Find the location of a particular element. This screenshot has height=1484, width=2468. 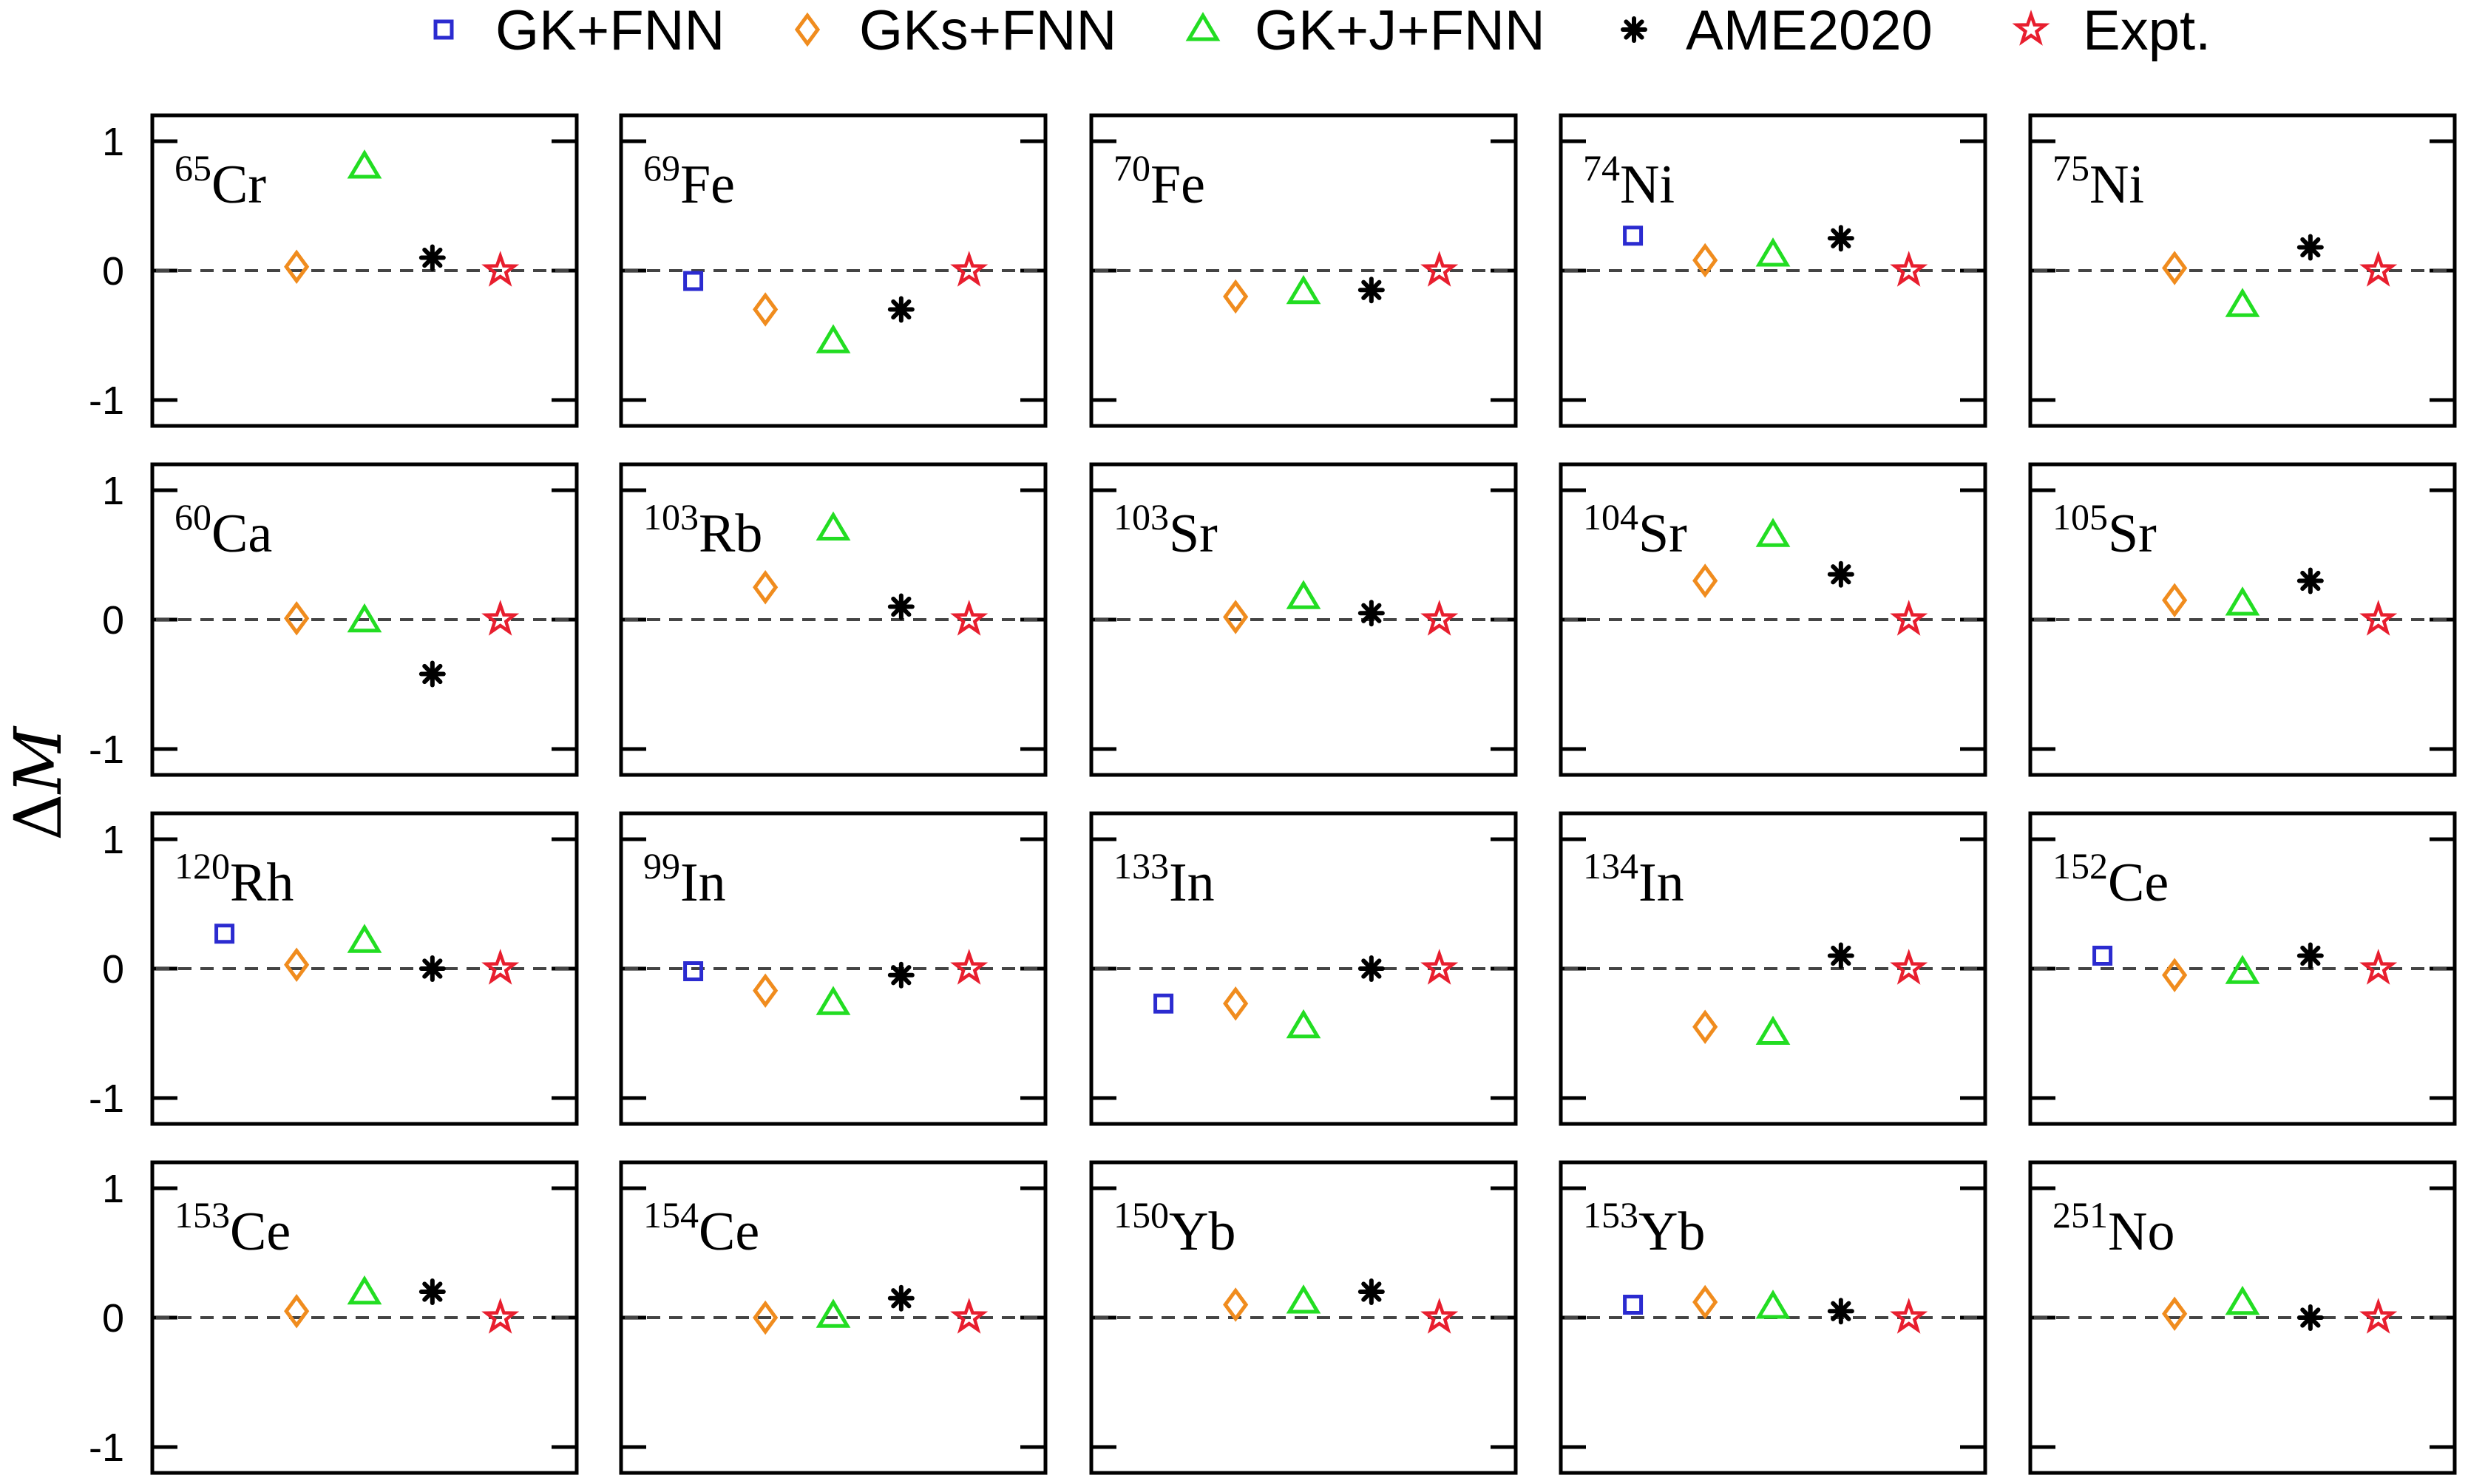

panel-75-Ni: 75Ni is located at coordinates (2242, 270).